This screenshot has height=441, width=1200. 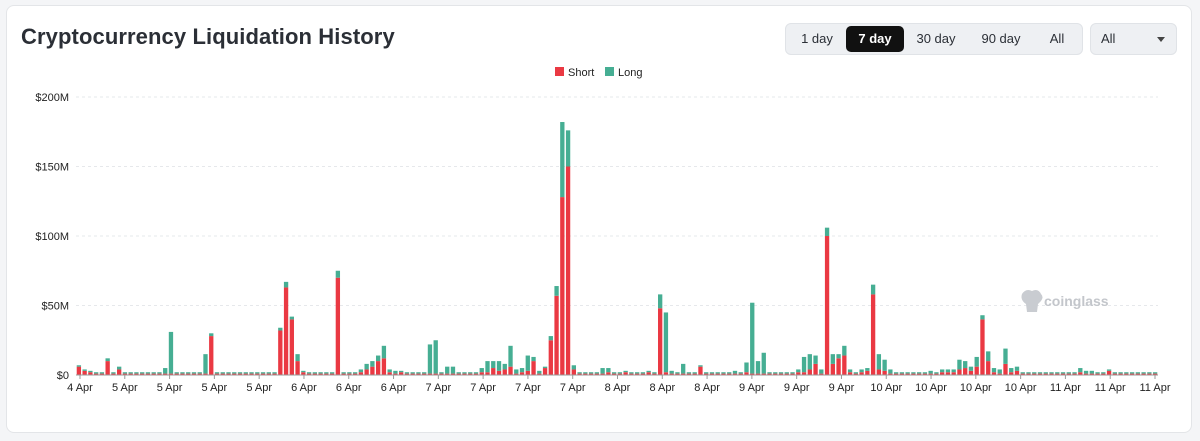 What do you see at coordinates (936, 38) in the screenshot?
I see `range-30-day-button: 30 day` at bounding box center [936, 38].